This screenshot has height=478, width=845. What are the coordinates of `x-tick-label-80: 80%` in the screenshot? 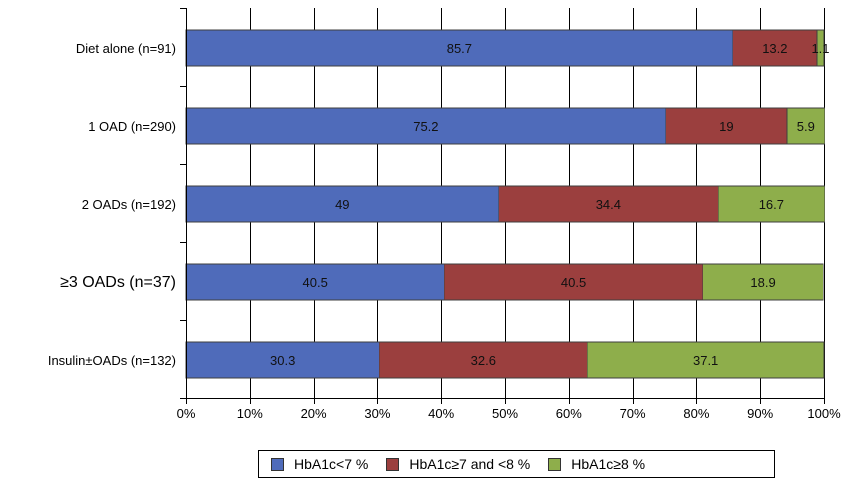 It's located at (696, 413).